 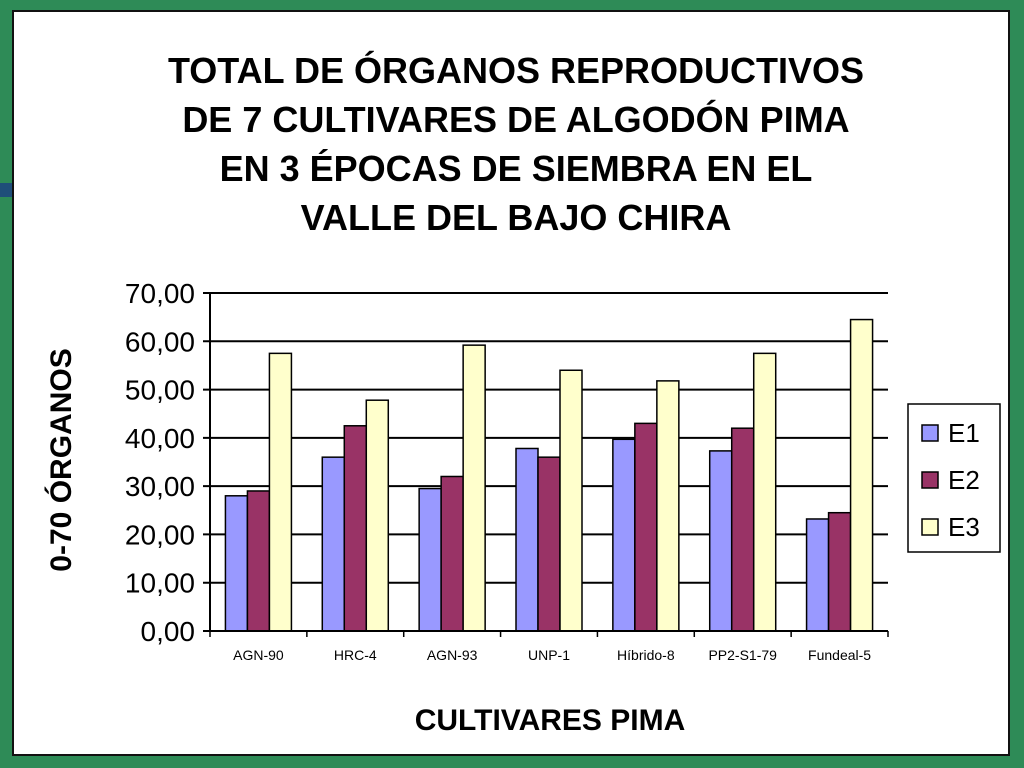 What do you see at coordinates (160, 341) in the screenshot?
I see `y-tick-label: 60,00` at bounding box center [160, 341].